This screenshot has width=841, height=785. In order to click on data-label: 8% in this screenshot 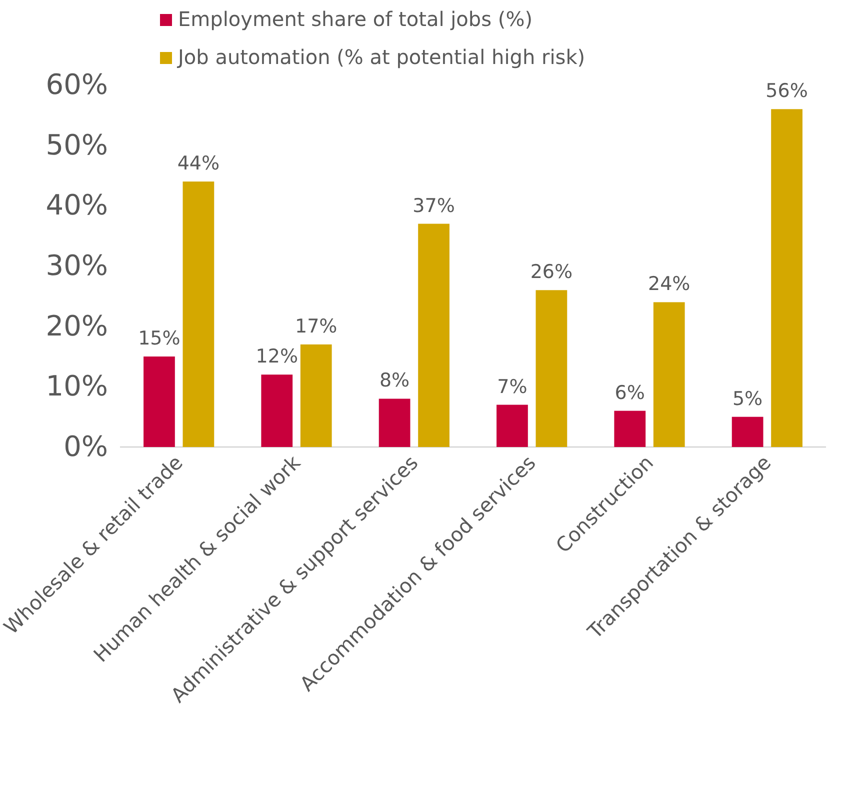, I will do `click(394, 381)`.